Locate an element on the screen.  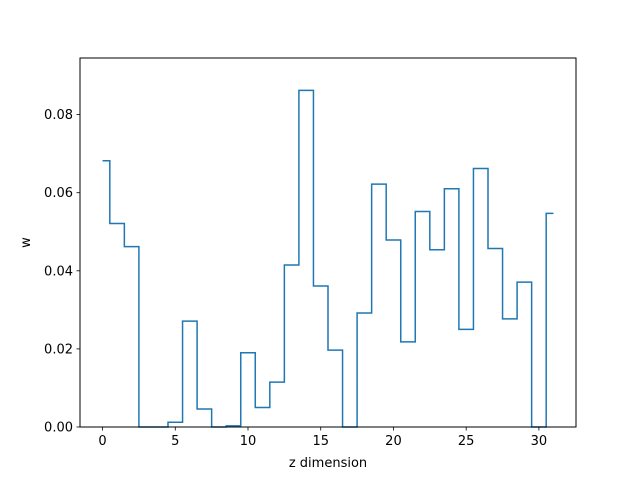
x-tick-label: 20 is located at coordinates (393, 441).